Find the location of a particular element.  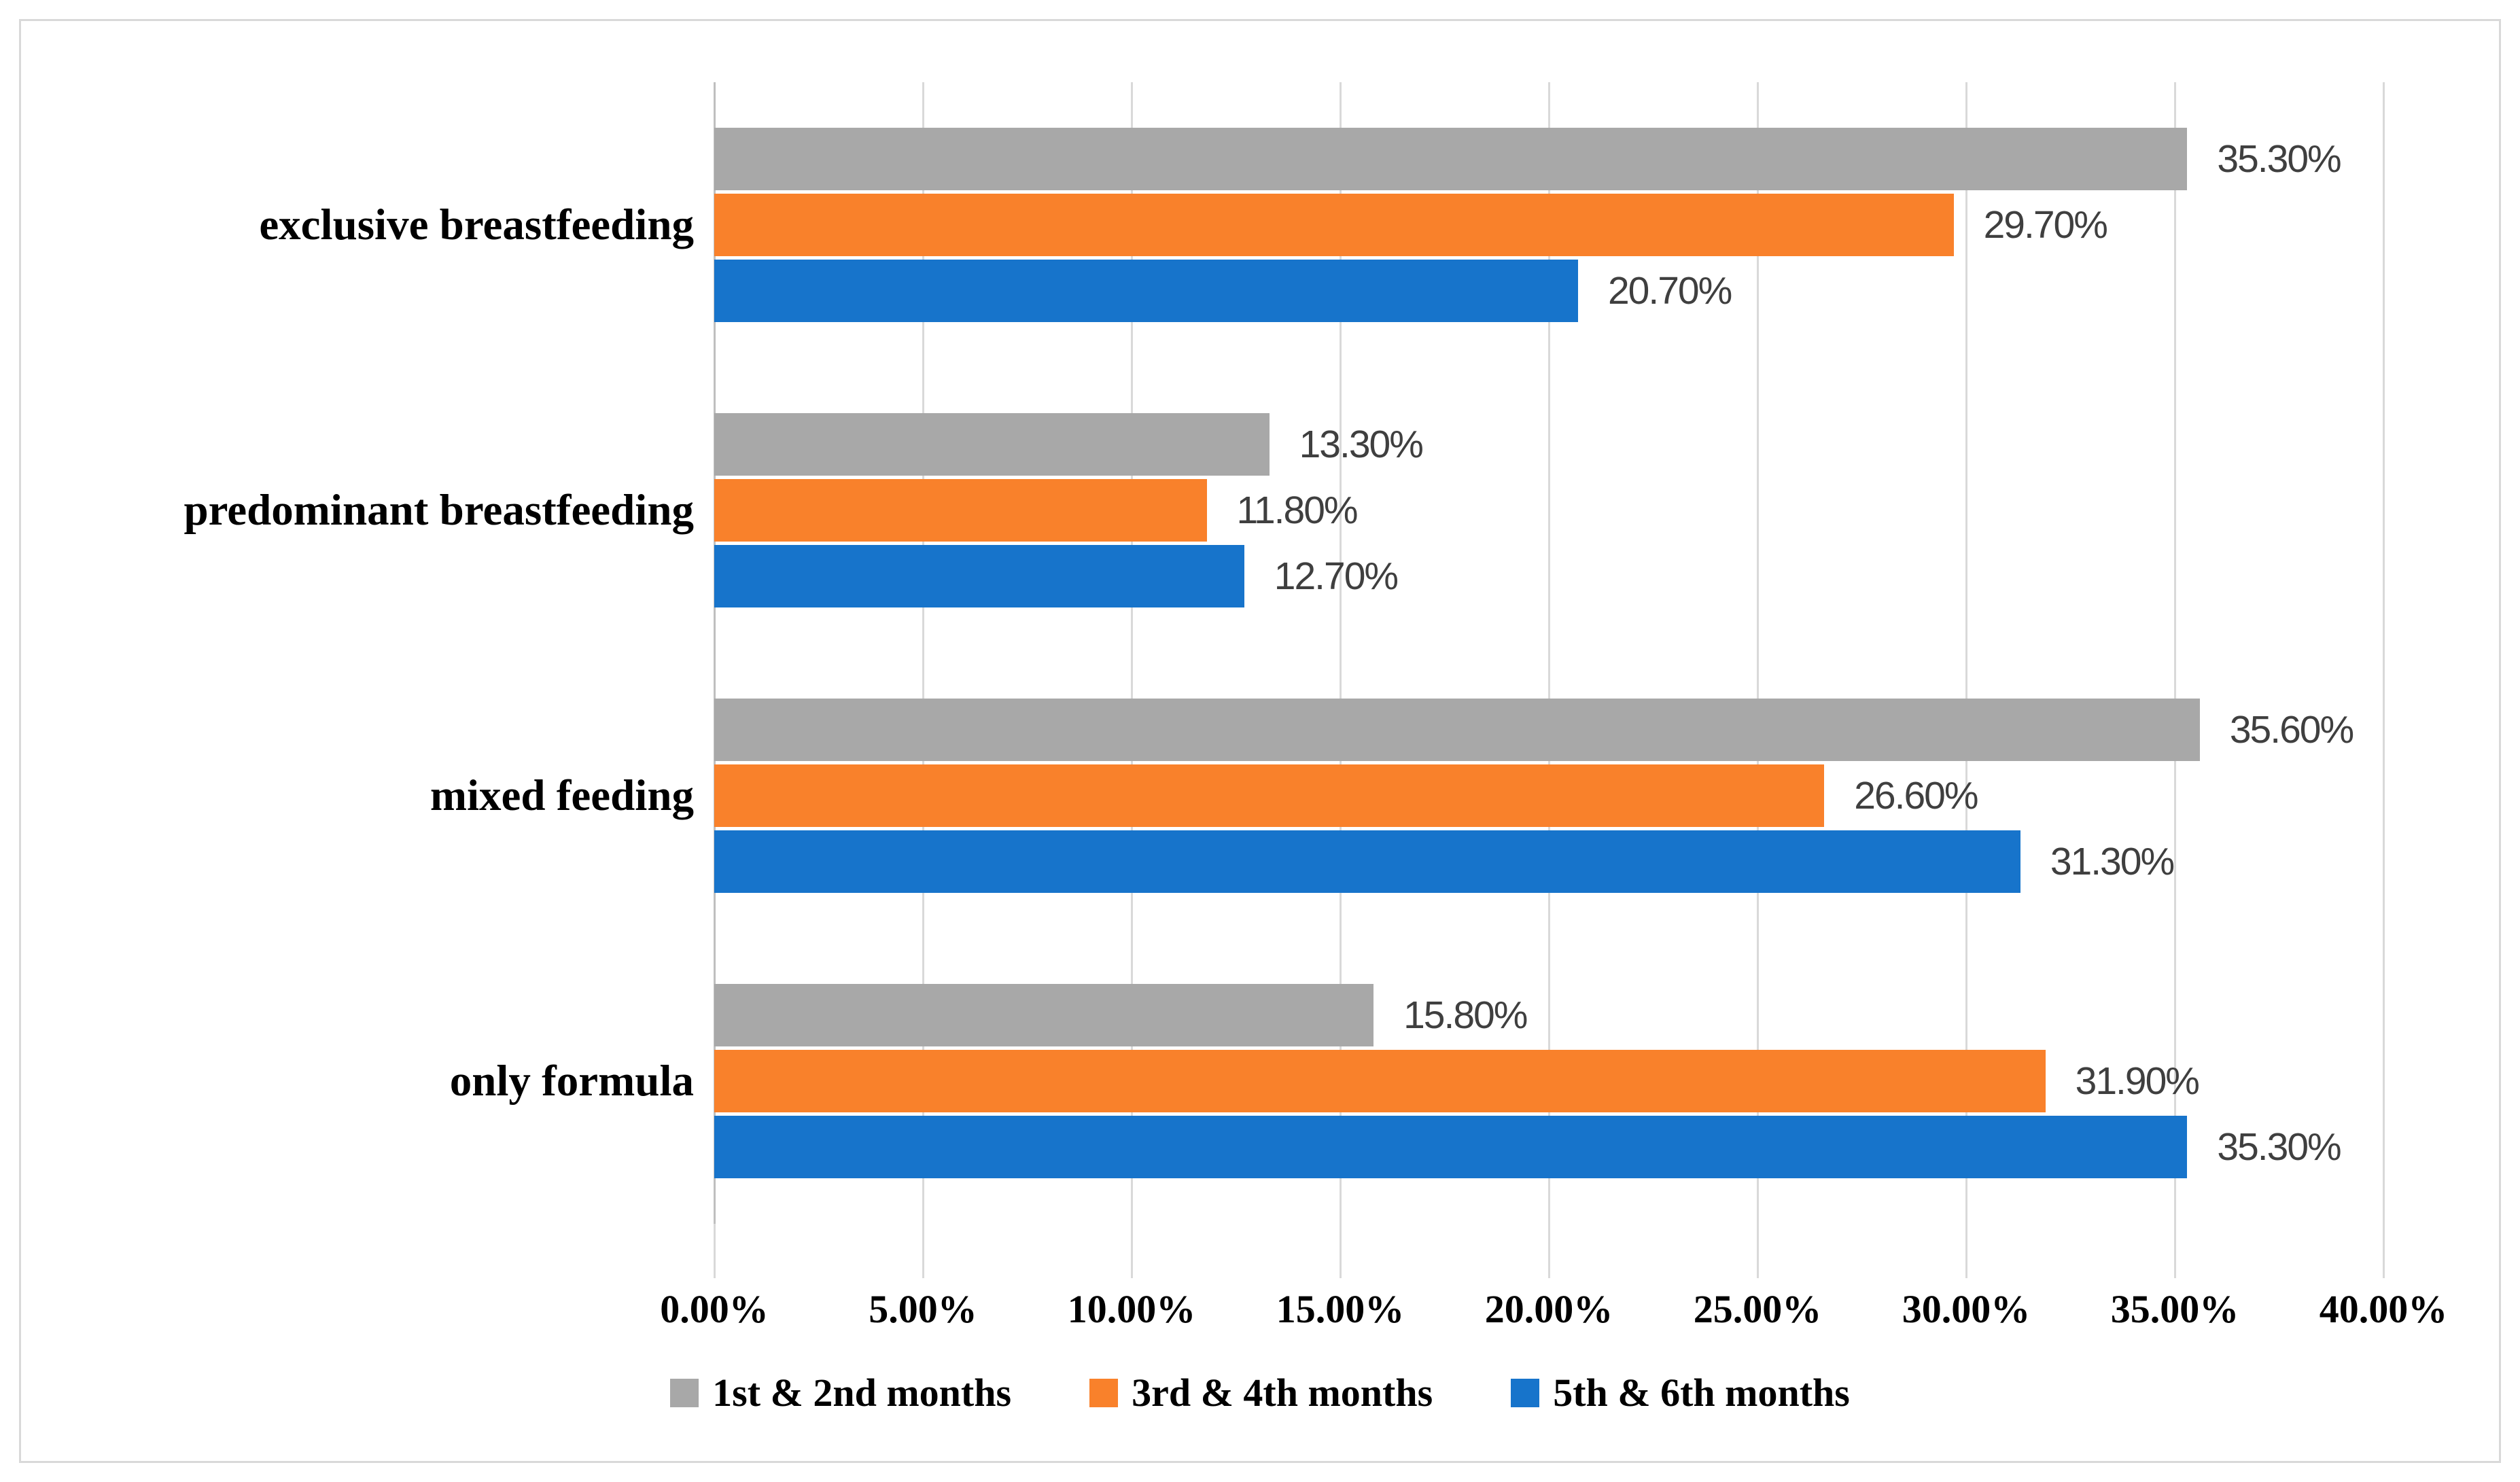

bar-value-label: 31.30% is located at coordinates (2113, 861).